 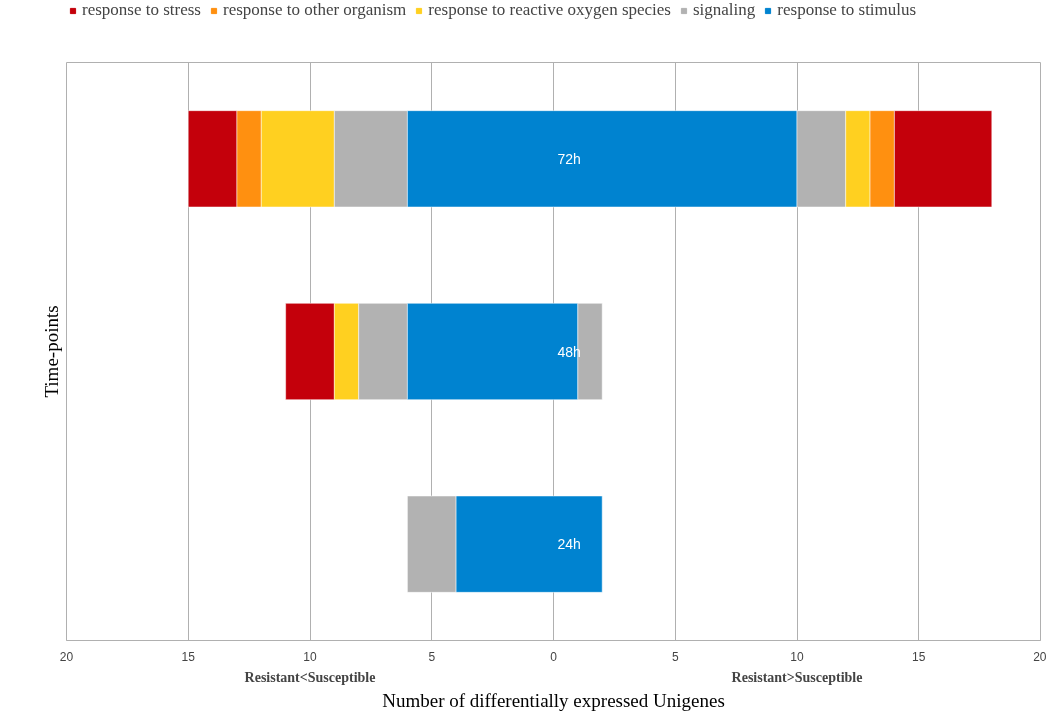 What do you see at coordinates (569, 158) in the screenshot?
I see `y-tick-label: 72h` at bounding box center [569, 158].